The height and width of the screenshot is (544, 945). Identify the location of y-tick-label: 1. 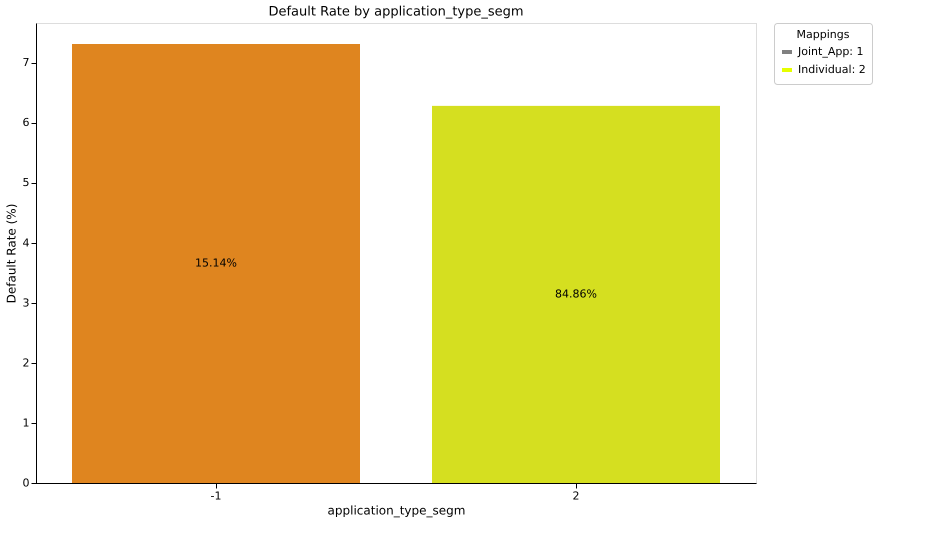
(26, 423).